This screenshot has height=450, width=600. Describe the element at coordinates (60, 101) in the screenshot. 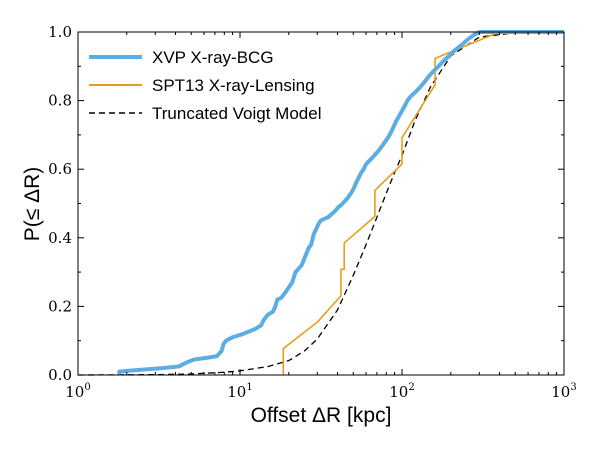

I see `y-tick-label: 0.8` at that location.